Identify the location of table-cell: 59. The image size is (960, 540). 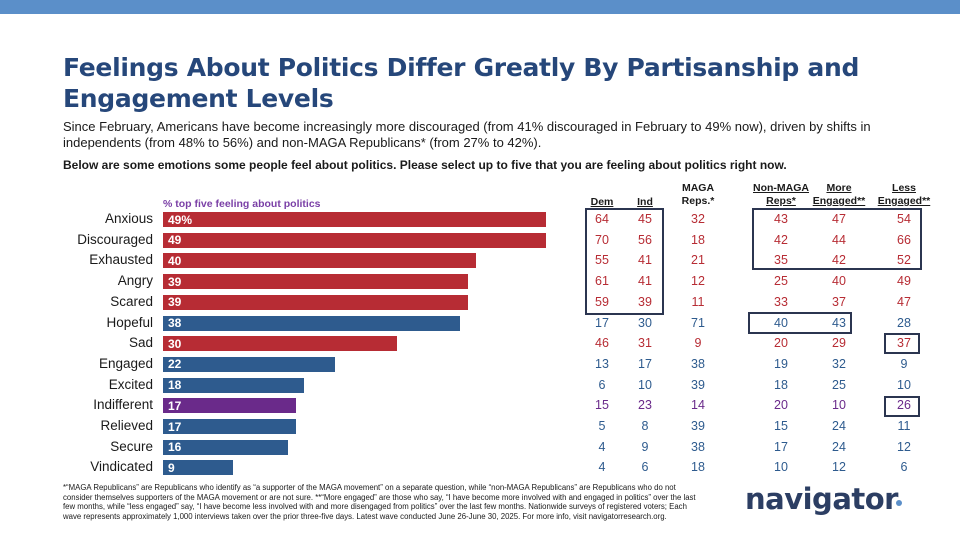
(602, 301).